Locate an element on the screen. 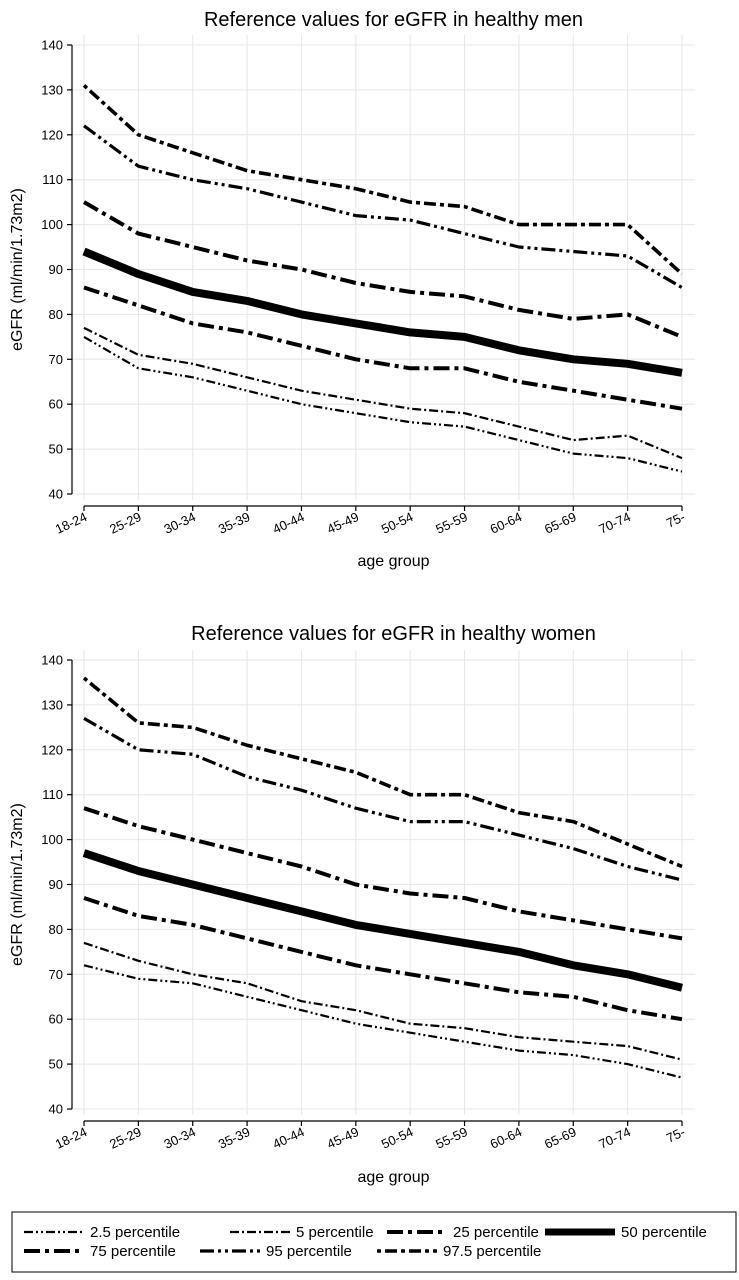 The height and width of the screenshot is (1280, 739). legend-item-97-5-percentile: 97.5 percentile is located at coordinates (459, 1251).